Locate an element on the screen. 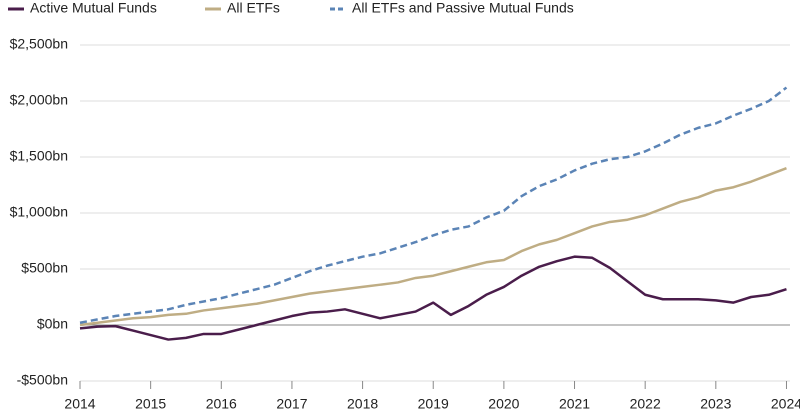 This screenshot has height=416, width=800. x-tick-label: 2016 is located at coordinates (221, 404).